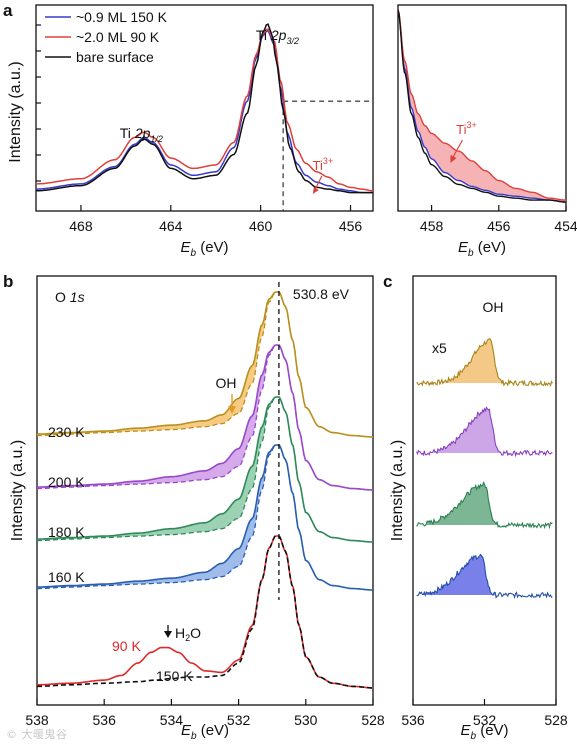  I want to click on panel-b-h2o-label: H2O, so click(188, 634).